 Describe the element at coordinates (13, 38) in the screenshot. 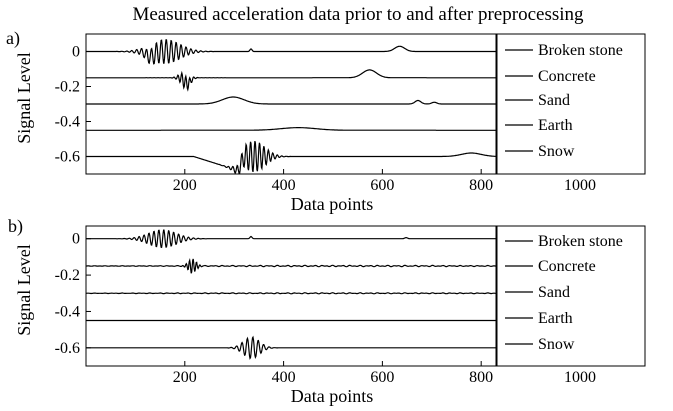

I see `panel-label: a)` at that location.